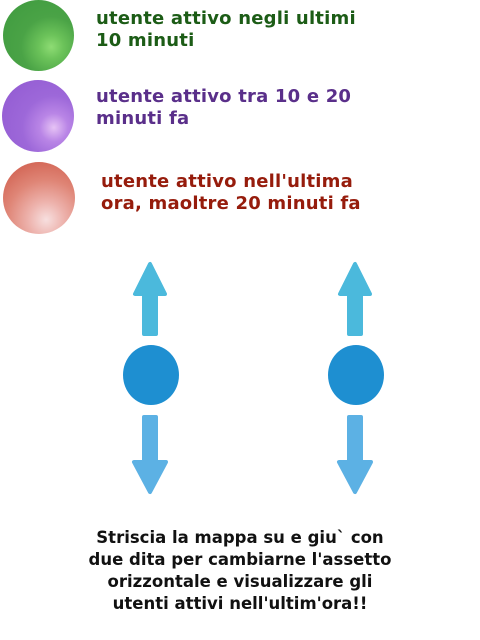 This screenshot has height=640, width=480. What do you see at coordinates (226, 29) in the screenshot?
I see `legend-label-recent: utente attivo negli ultimi 10 minuti` at bounding box center [226, 29].